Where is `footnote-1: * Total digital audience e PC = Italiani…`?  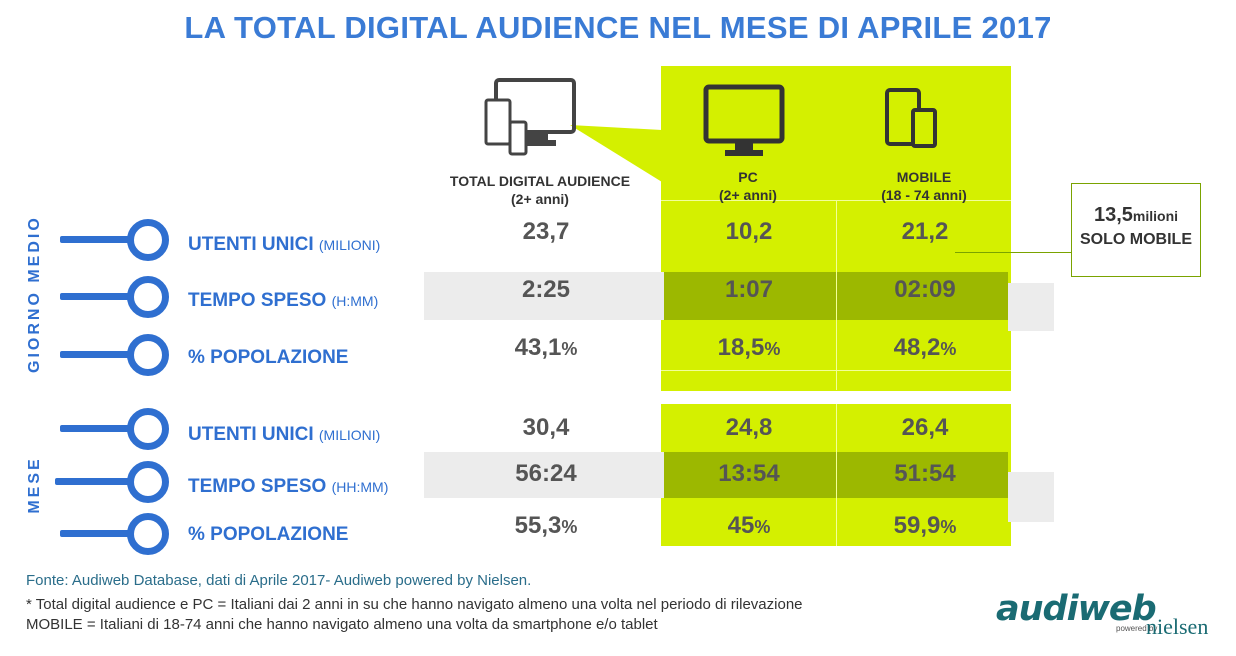 footnote-1: * Total digital audience e PC = Italiani… is located at coordinates (414, 604).